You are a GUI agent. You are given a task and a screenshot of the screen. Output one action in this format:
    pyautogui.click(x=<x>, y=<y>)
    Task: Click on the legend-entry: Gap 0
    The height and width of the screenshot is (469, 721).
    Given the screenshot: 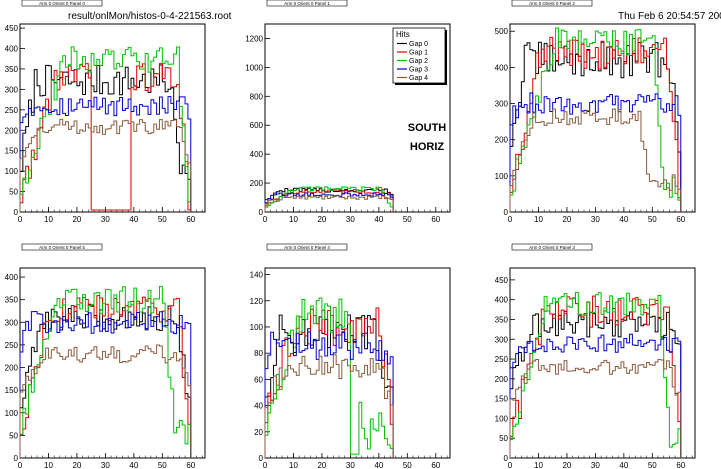 What is the action you would take?
    pyautogui.click(x=418, y=44)
    